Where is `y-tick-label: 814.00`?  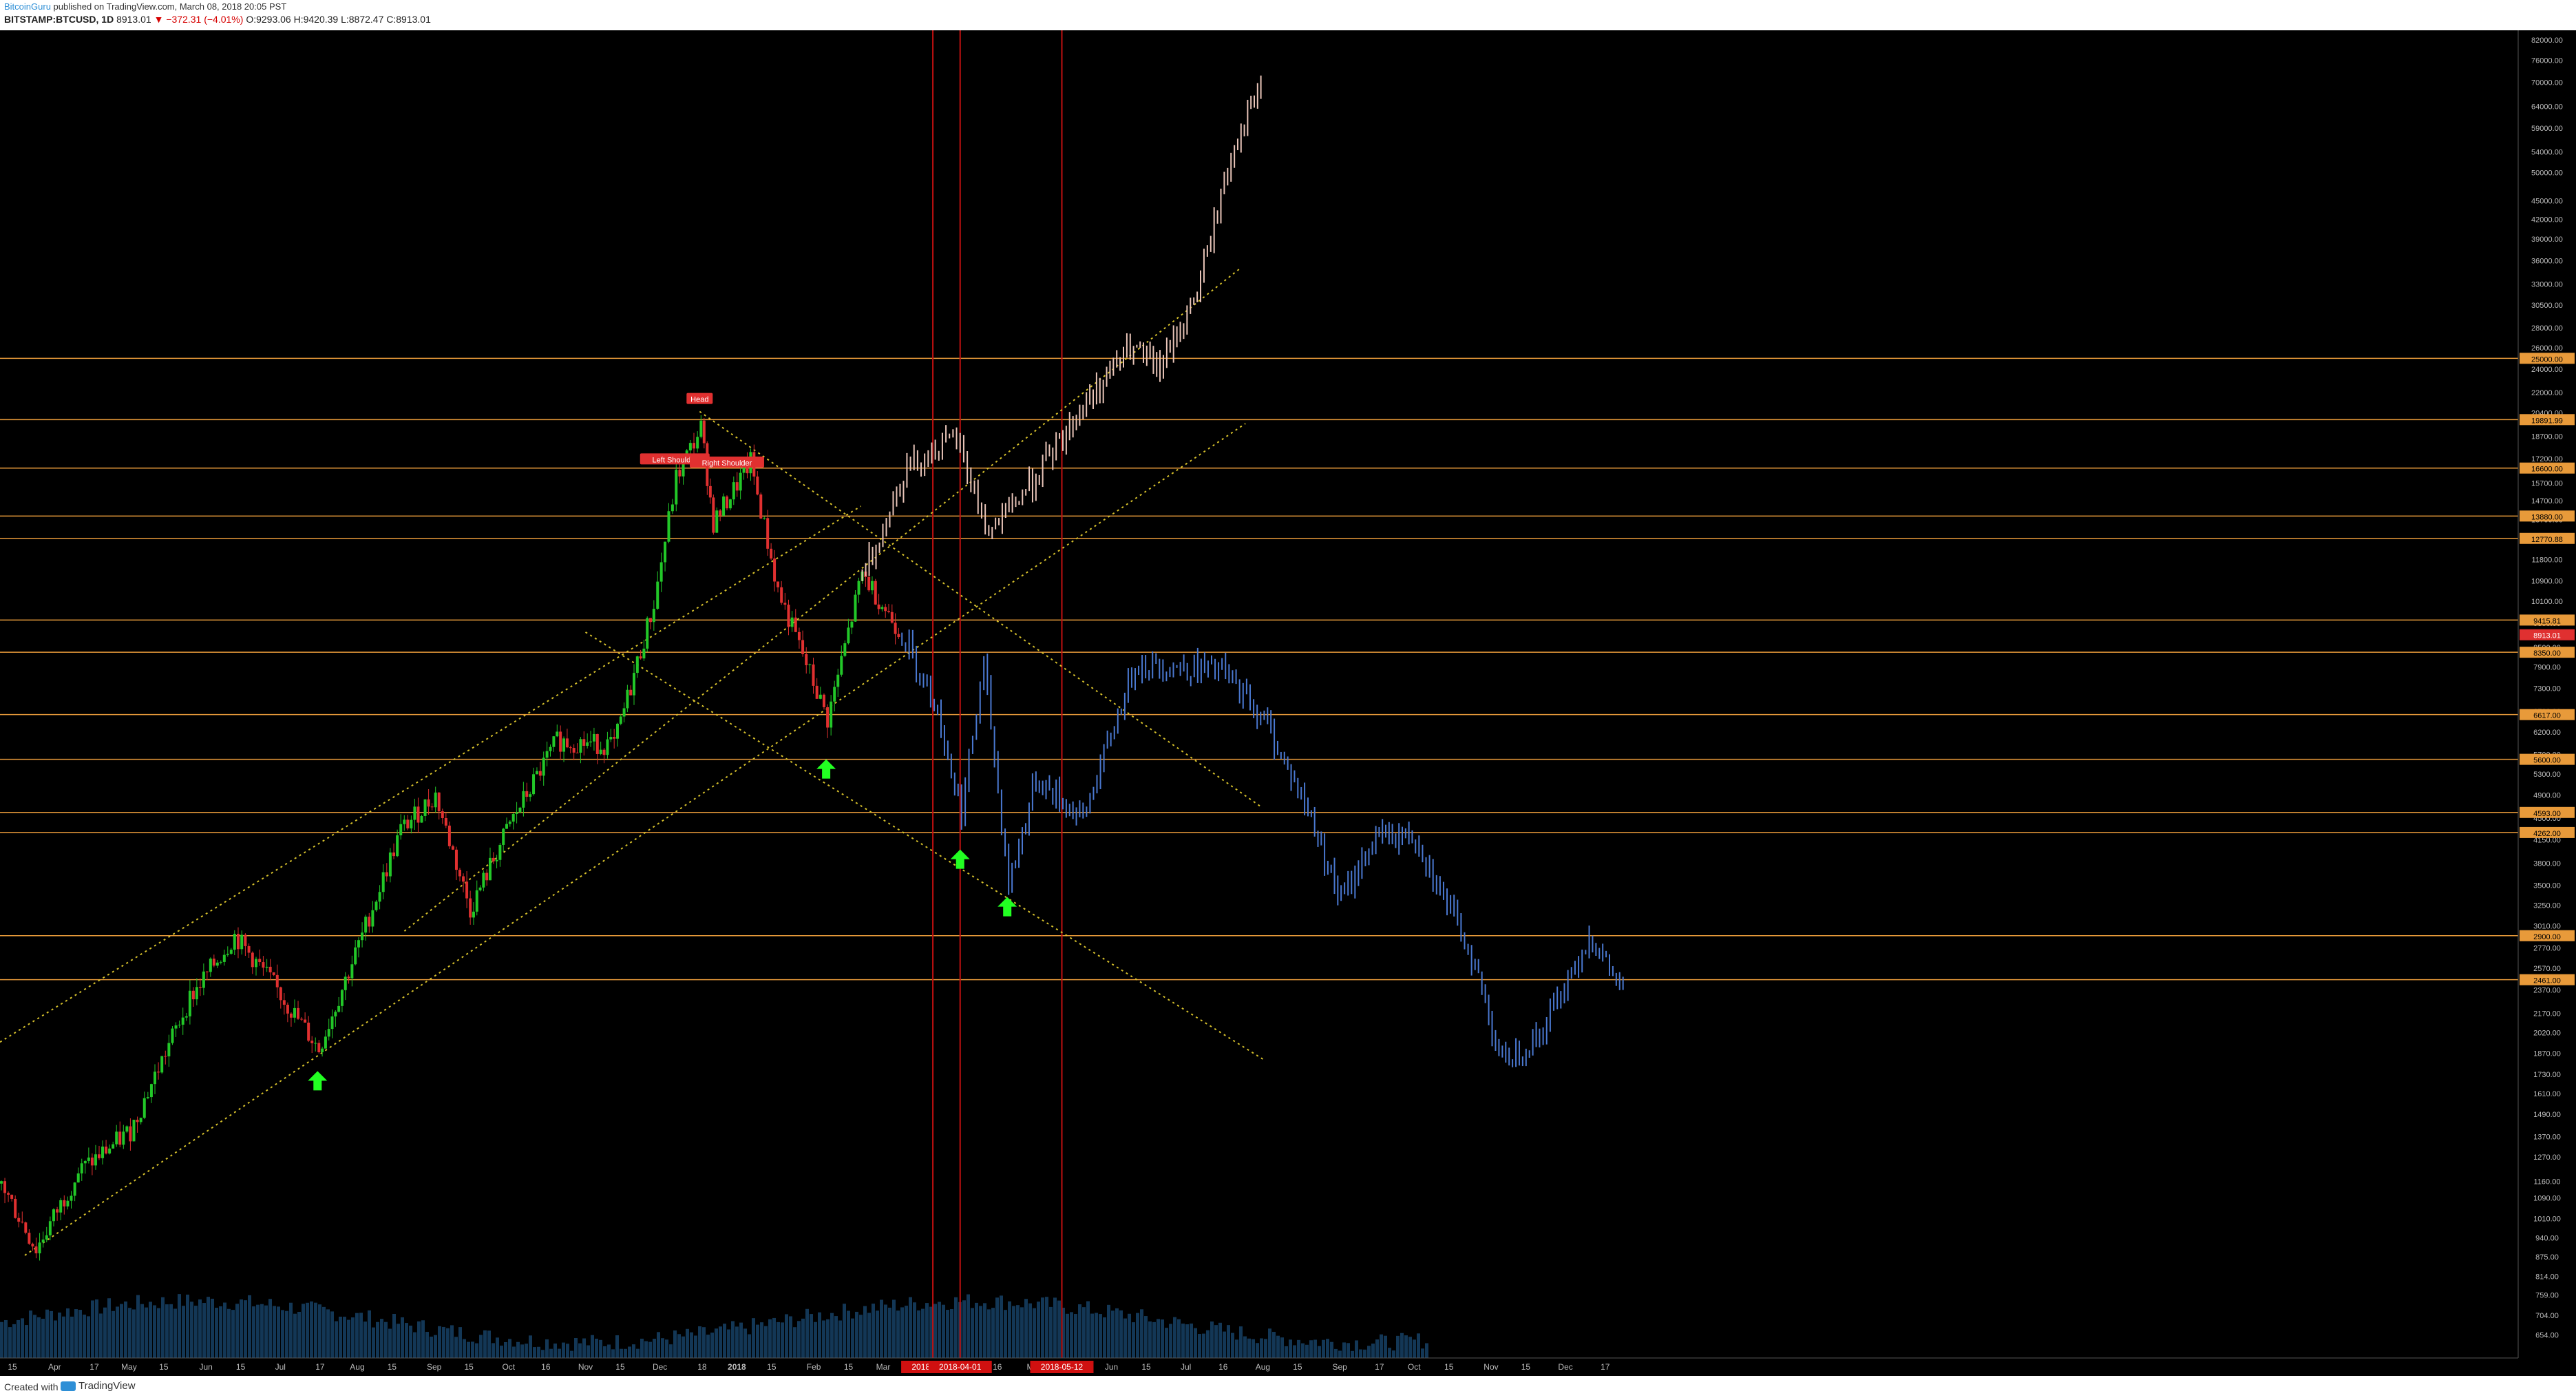
y-tick-label: 814.00 is located at coordinates (2547, 1277).